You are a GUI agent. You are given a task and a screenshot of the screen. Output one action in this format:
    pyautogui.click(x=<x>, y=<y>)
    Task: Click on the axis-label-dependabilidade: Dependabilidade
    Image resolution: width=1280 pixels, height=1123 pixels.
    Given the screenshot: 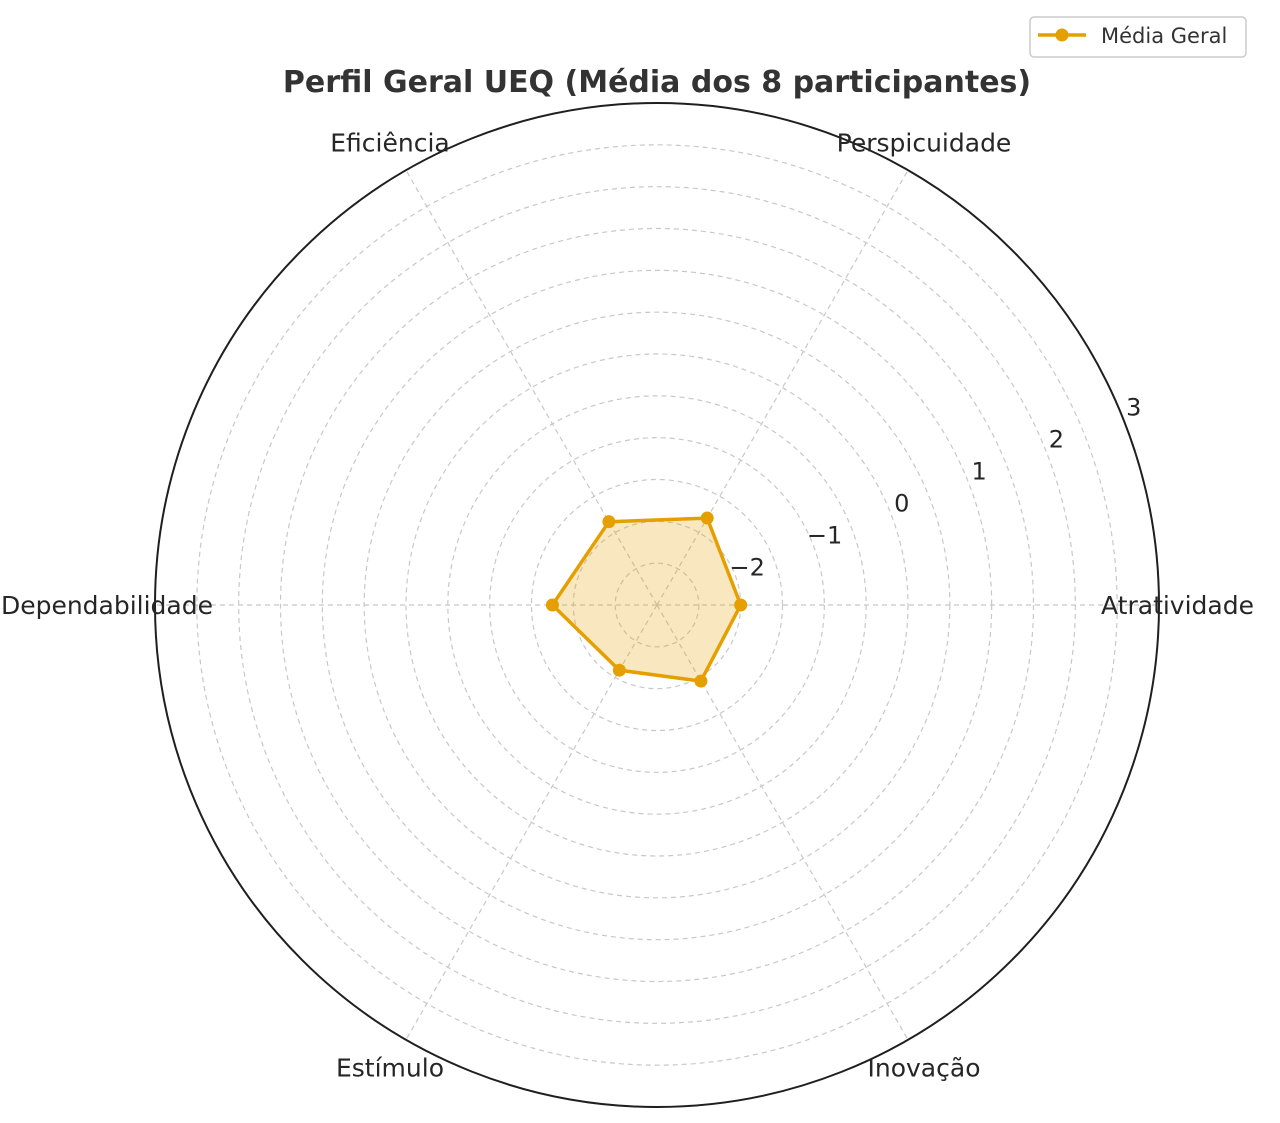 What is the action you would take?
    pyautogui.click(x=107, y=605)
    